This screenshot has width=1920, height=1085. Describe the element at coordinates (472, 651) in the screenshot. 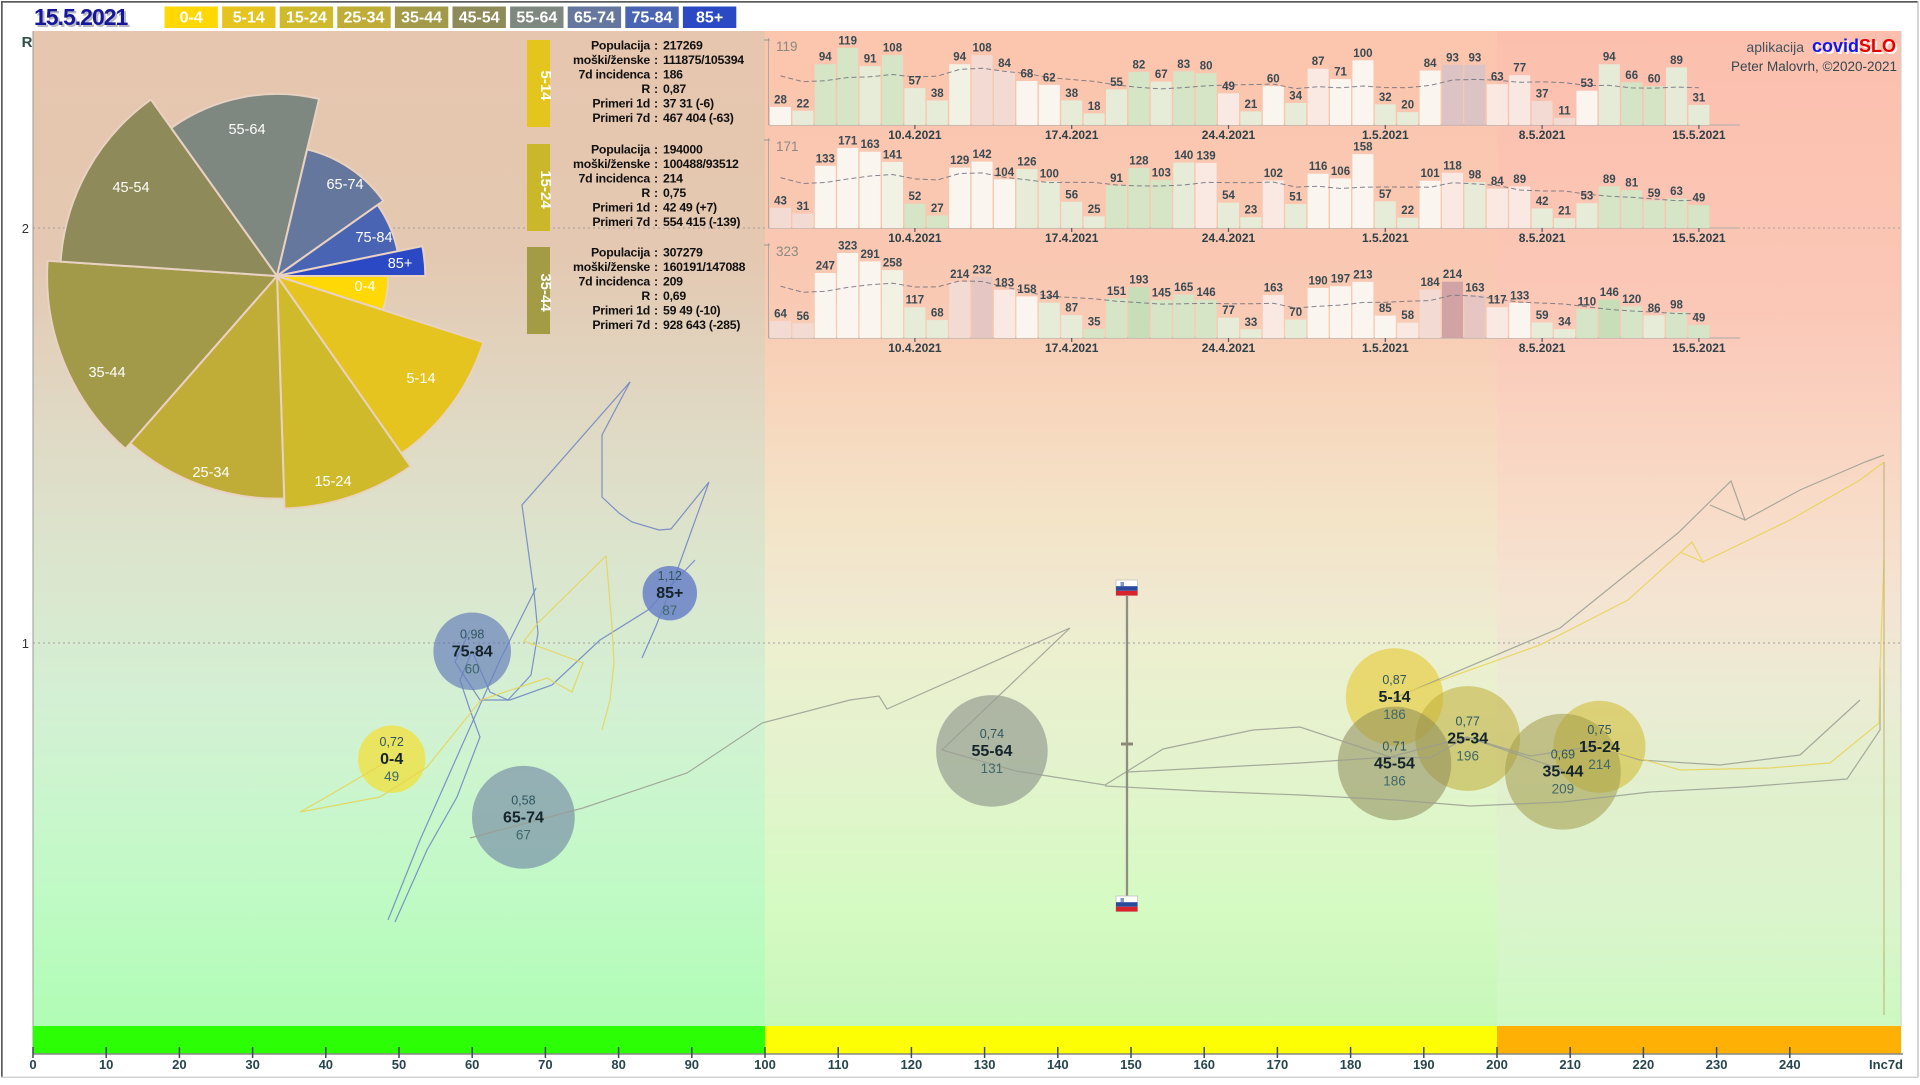

I see `svg-text: 75-84` at that location.